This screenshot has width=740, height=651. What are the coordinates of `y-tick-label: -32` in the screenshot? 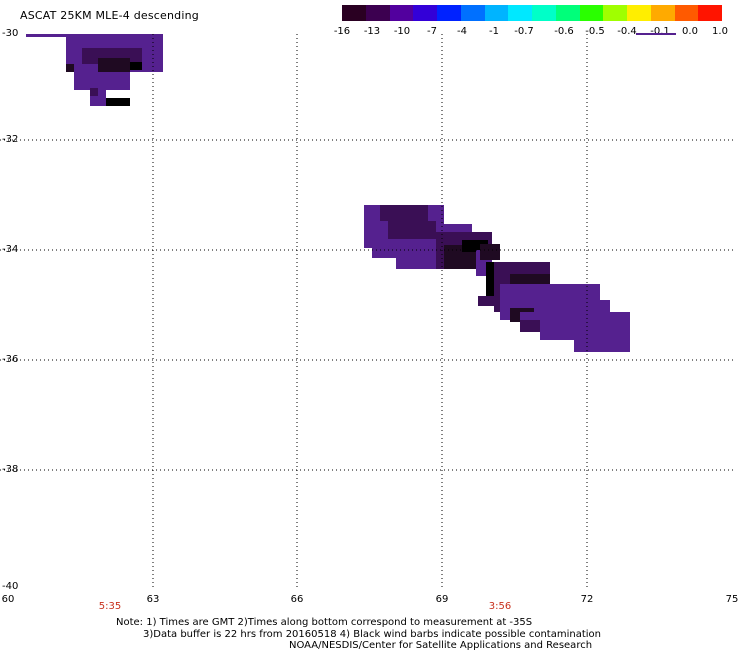 It's located at (10, 139).